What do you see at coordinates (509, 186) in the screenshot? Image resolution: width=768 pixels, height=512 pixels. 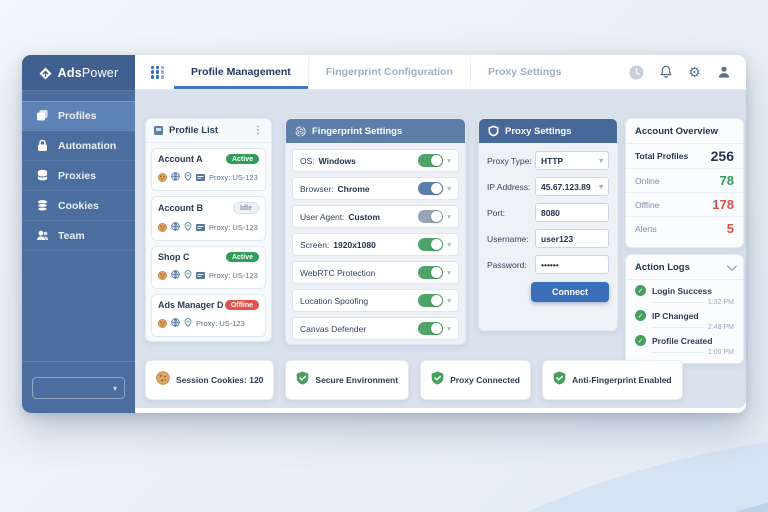 I see `field-label: IP Address:` at bounding box center [509, 186].